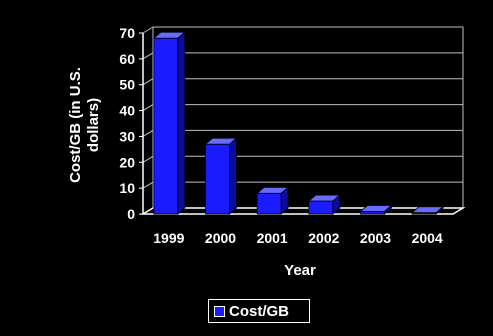 The width and height of the screenshot is (493, 336). Describe the element at coordinates (127, 33) in the screenshot. I see `y-tick-label: 70` at that location.